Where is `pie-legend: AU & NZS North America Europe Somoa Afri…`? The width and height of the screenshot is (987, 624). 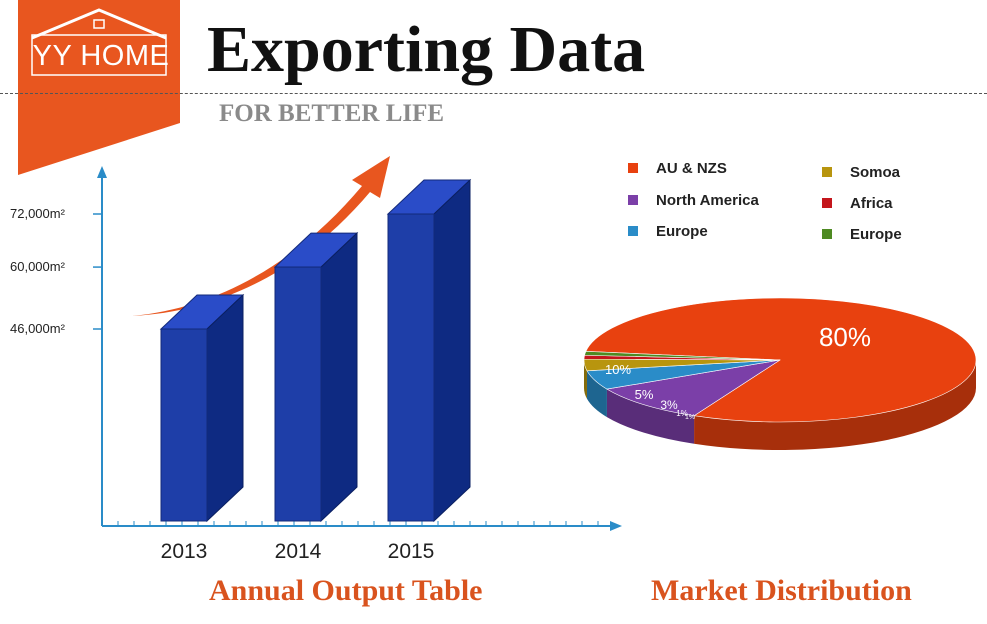 pie-legend: AU & NZS North America Europe Somoa Afri… is located at coordinates (793, 203).